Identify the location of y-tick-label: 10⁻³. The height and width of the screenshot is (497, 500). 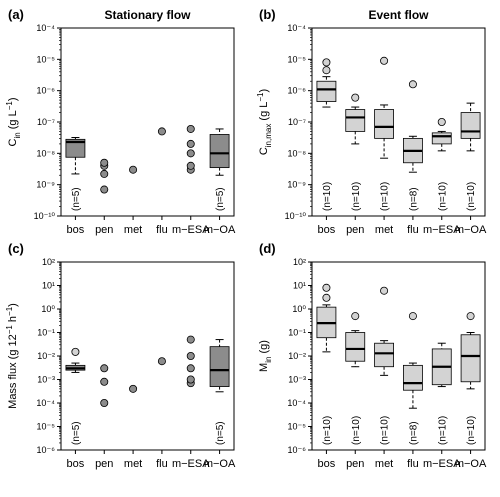
(46, 380).